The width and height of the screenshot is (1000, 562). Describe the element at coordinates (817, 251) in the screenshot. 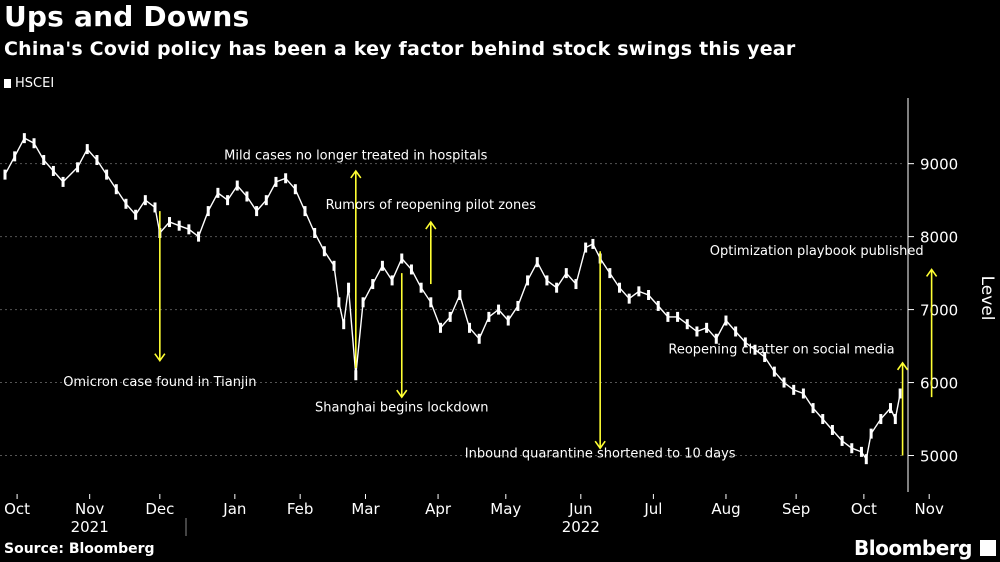

I see `annotation-label: Optimization playbook published` at that location.